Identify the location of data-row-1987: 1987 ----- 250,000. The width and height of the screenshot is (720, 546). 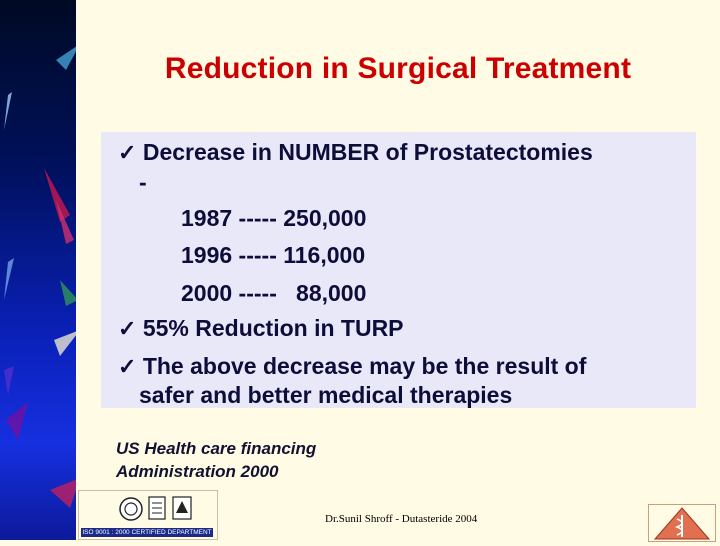
(274, 218).